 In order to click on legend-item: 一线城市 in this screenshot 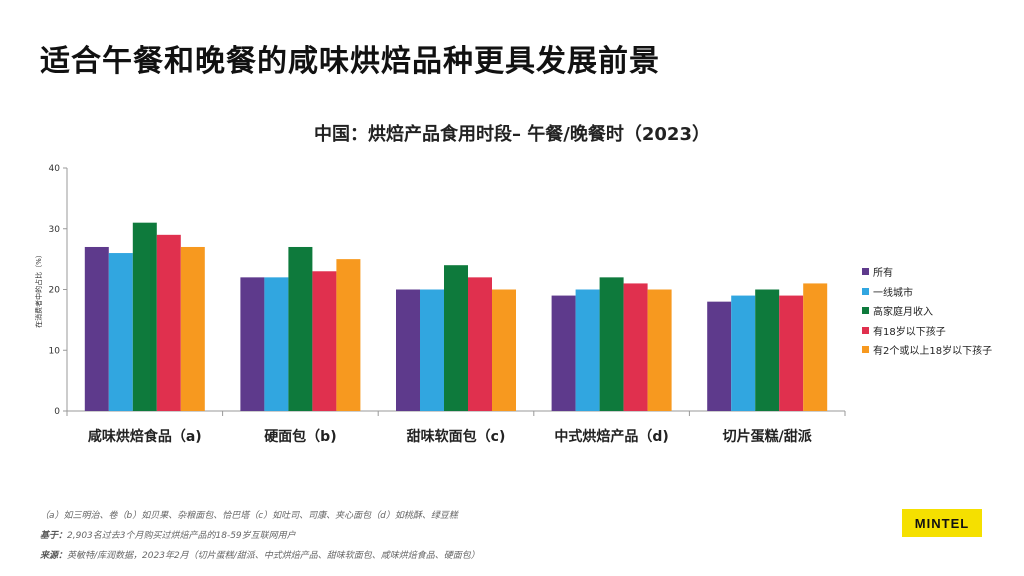, I will do `click(927, 292)`.